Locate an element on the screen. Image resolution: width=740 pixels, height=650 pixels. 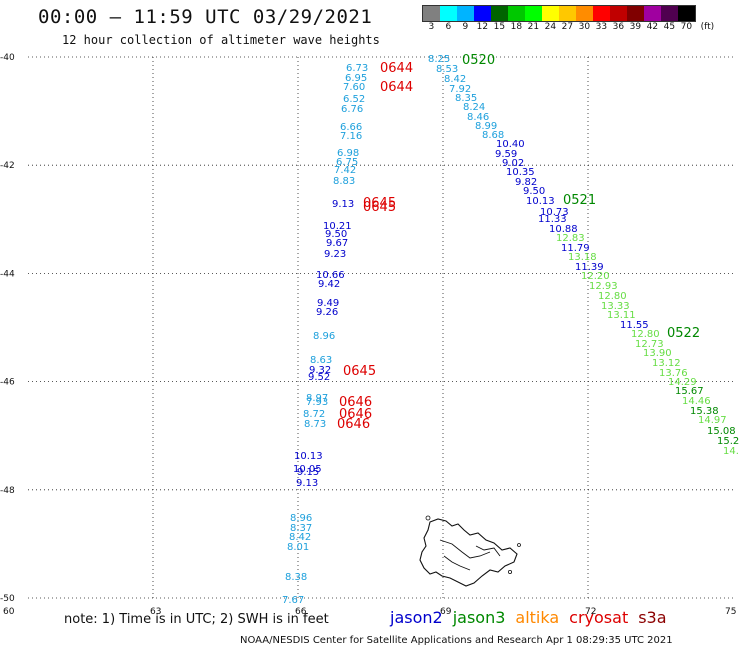
satellite-legend: jason2 jason3 altika cryosat s3a is located at coordinates (533, 617).